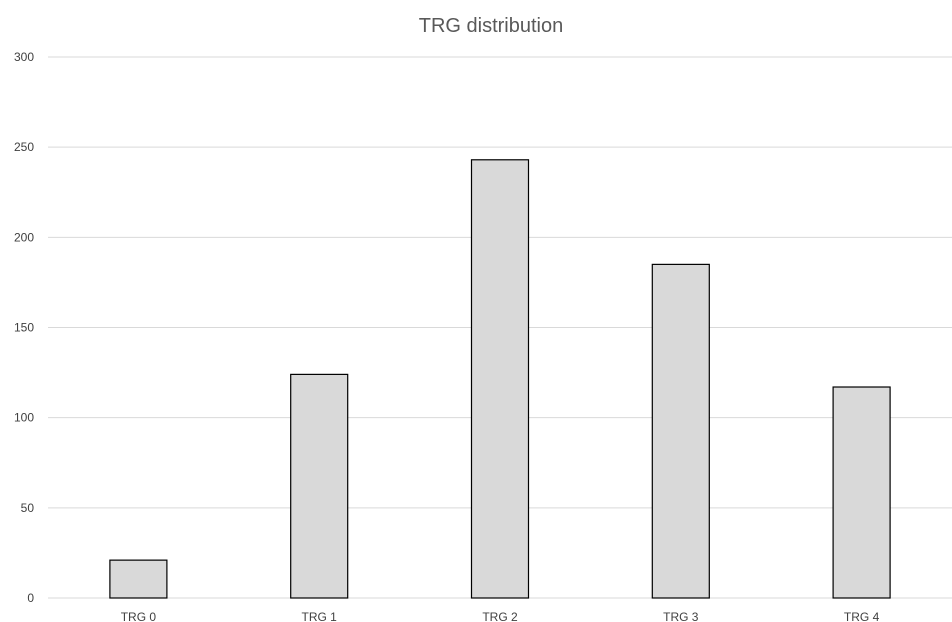  What do you see at coordinates (30, 598) in the screenshot?
I see `y-tick-label: 0` at bounding box center [30, 598].